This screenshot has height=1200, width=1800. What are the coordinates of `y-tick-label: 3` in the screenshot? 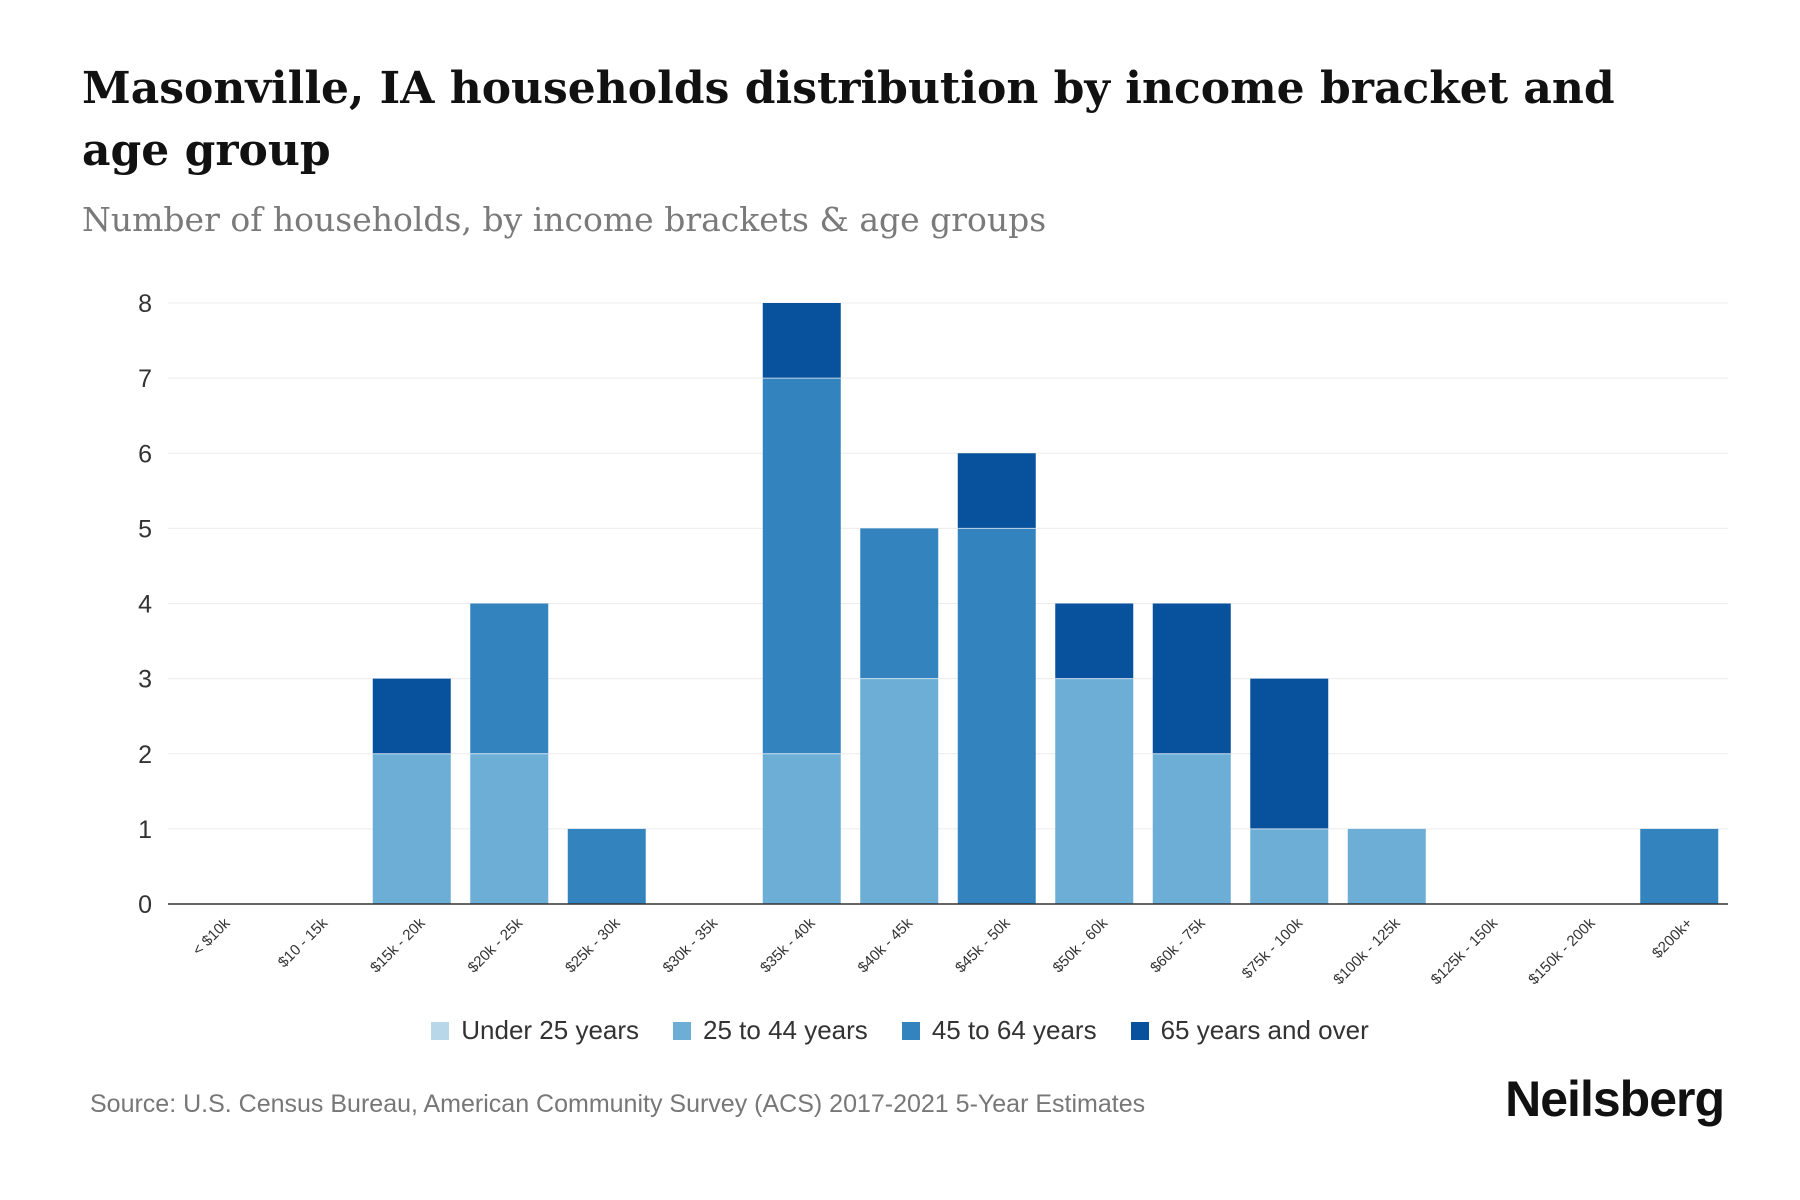 It's located at (145, 680).